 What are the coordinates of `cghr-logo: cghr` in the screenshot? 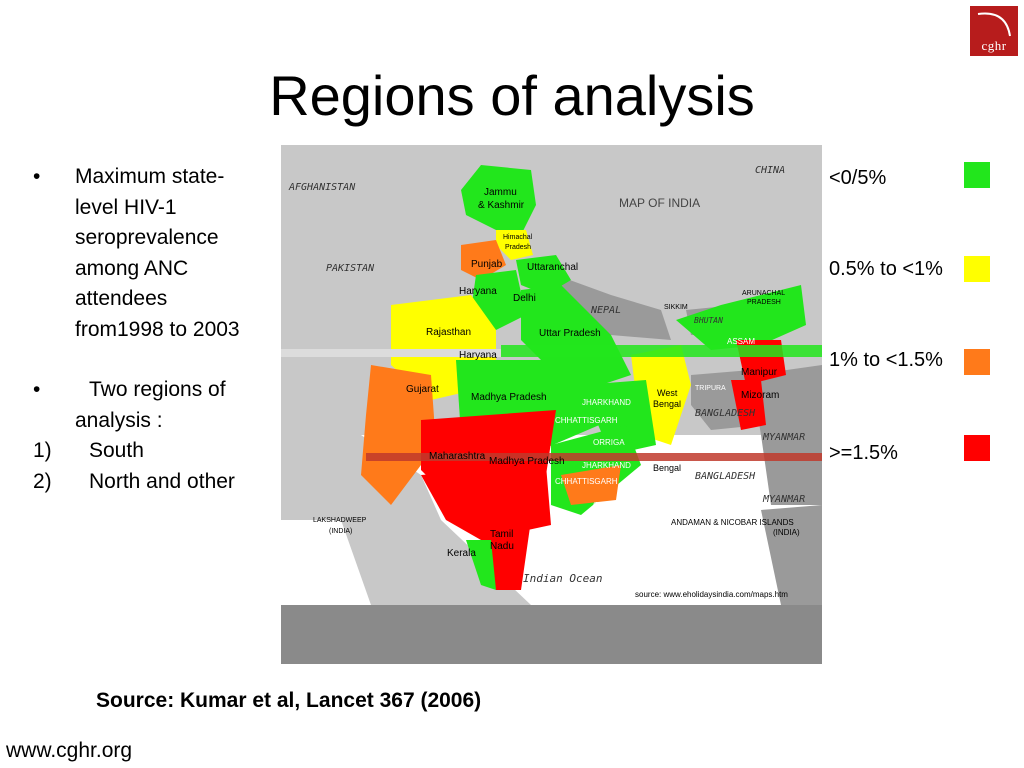 It's located at (994, 31).